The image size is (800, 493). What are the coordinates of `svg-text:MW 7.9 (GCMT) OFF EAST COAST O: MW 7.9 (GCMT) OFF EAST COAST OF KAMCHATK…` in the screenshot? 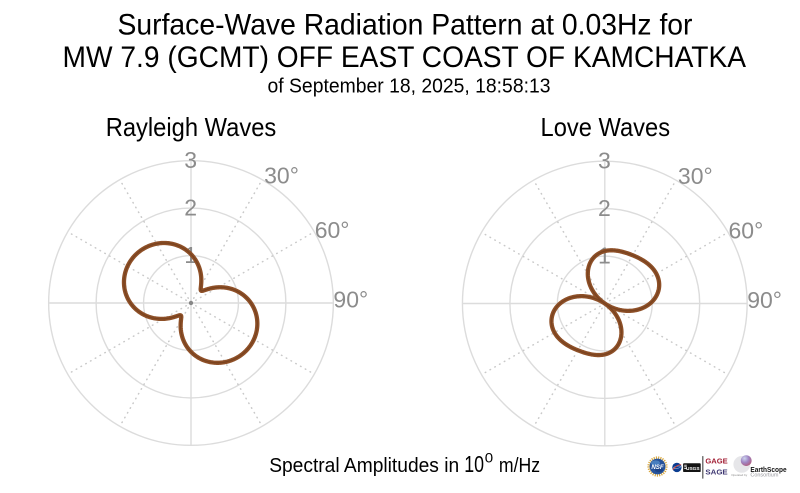 It's located at (405, 57).